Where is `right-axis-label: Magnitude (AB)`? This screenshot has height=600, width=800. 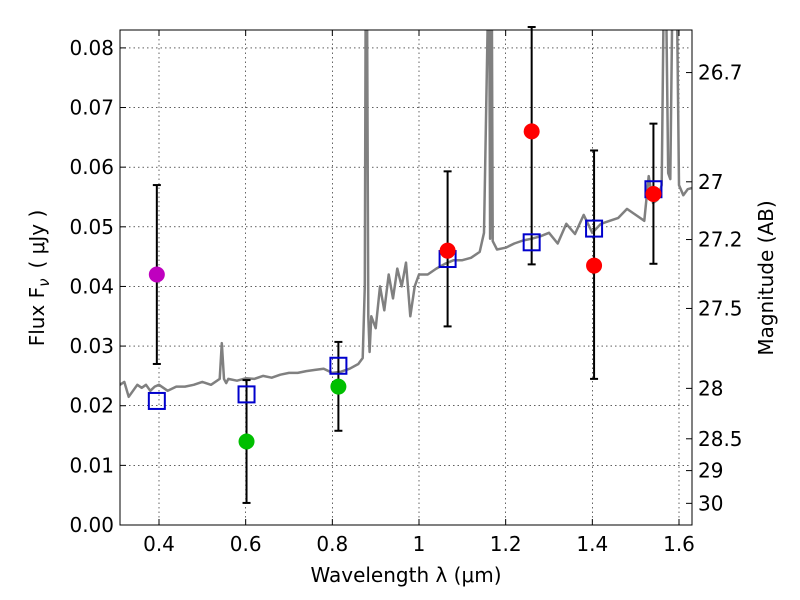 right-axis-label: Magnitude (AB) is located at coordinates (766, 277).